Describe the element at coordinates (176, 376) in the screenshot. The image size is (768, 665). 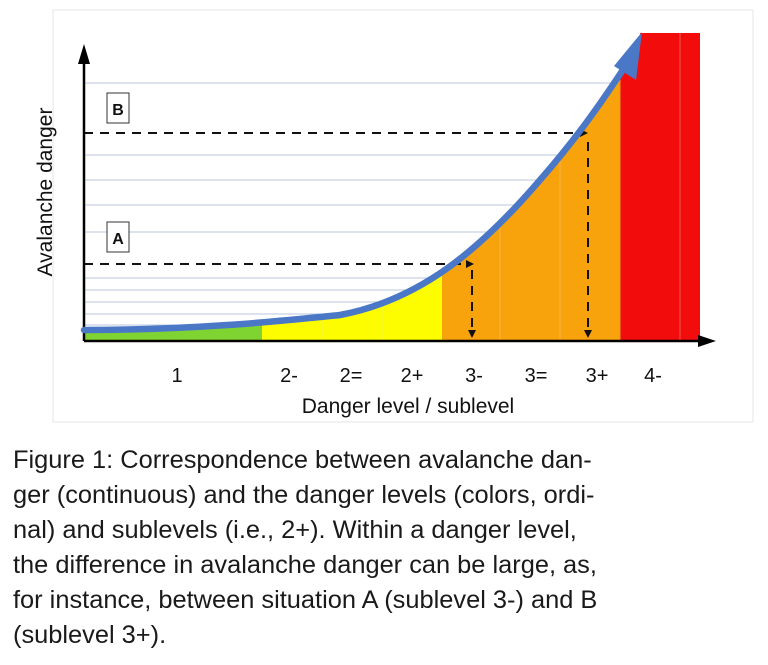
I see `tick-label-1: 1` at that location.